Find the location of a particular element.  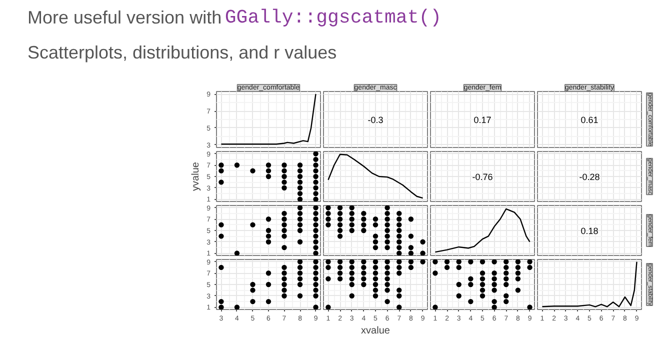

text: -0.3 is located at coordinates (376, 120).